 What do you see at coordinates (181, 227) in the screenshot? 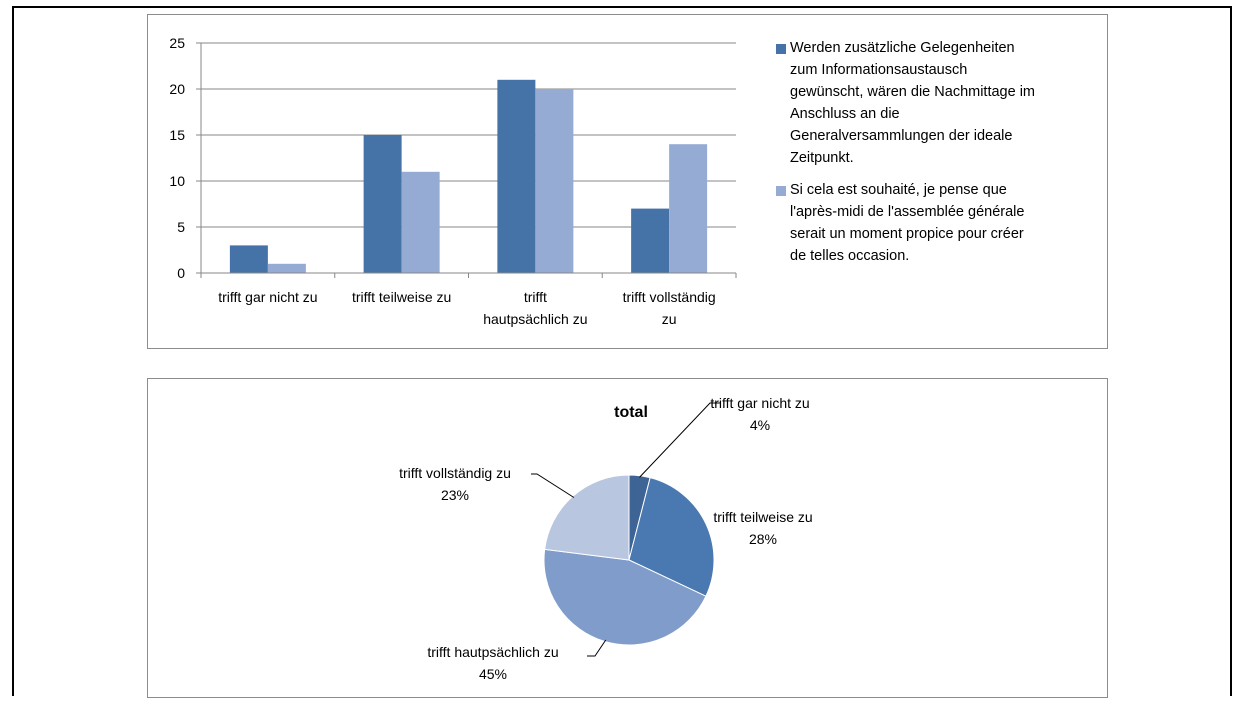
I see `y-tick-label: 5` at bounding box center [181, 227].